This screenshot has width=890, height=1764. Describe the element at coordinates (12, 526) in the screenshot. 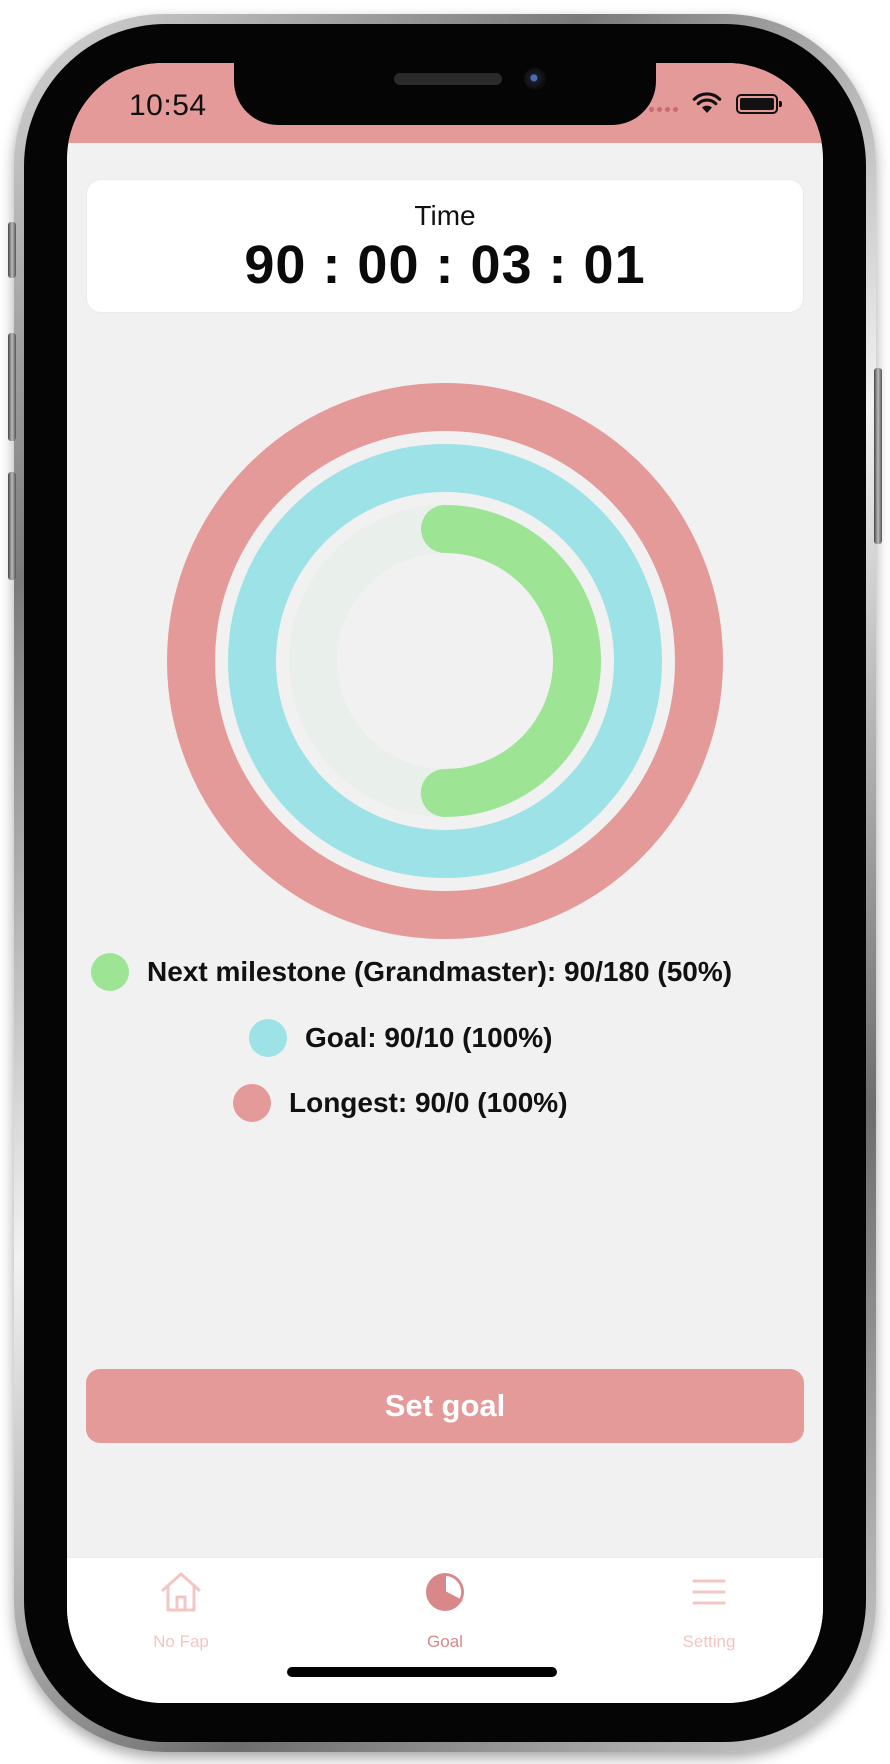

I see `volume-down-button` at that location.